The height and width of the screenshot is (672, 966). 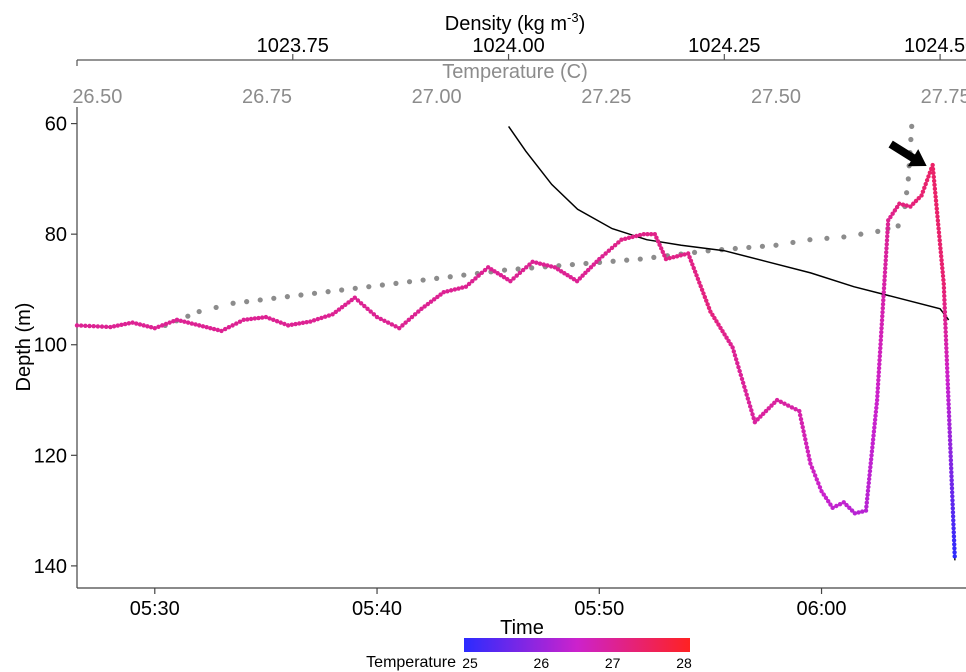 I want to click on arrow-annotation, so click(x=907, y=153).